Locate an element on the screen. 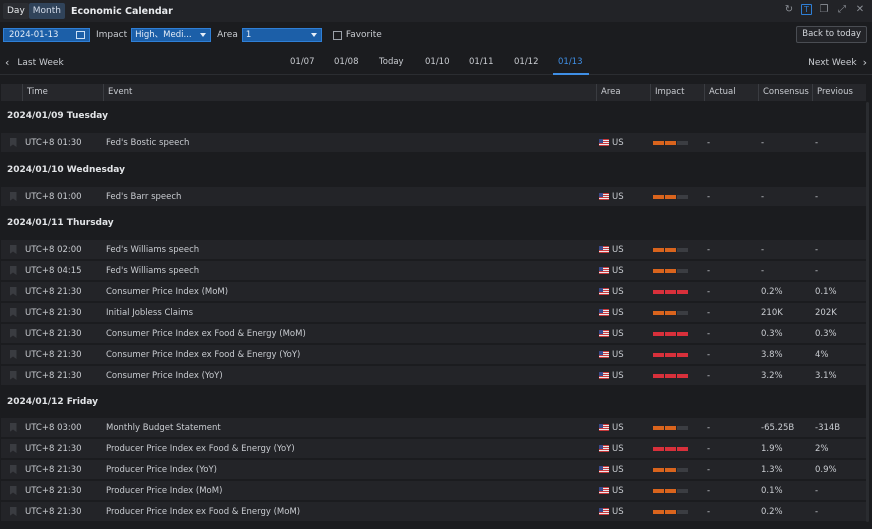 The height and width of the screenshot is (529, 872). event-name: Consumer Price Index (MoM) is located at coordinates (167, 291).